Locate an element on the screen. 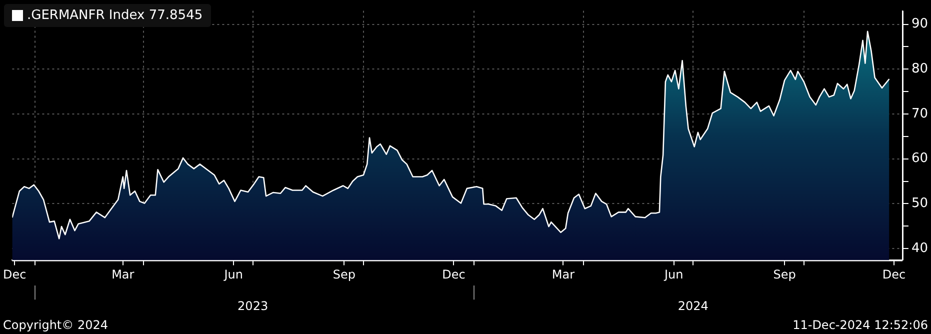 The width and height of the screenshot is (931, 334). x2-tick-label: 2024 is located at coordinates (693, 305).